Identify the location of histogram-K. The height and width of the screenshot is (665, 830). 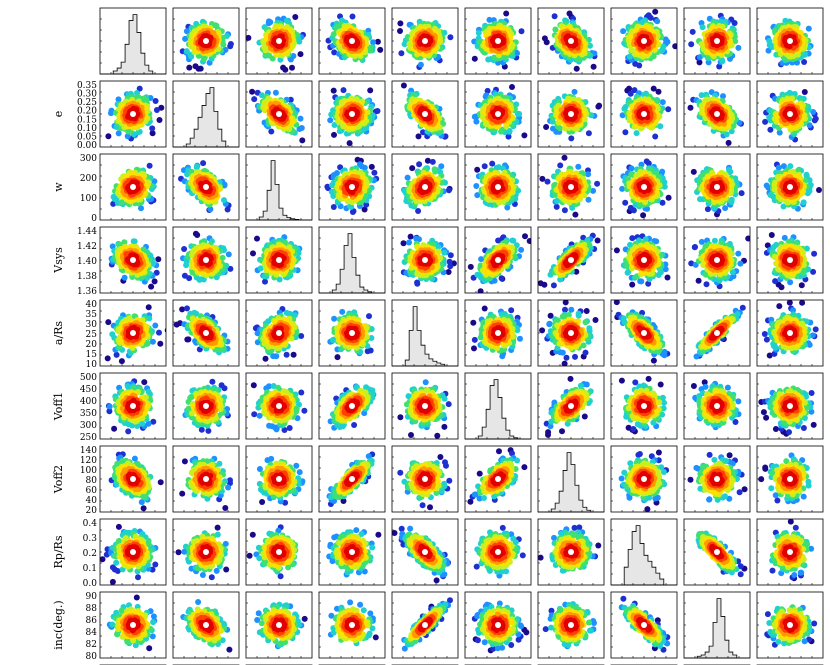
(133, 44).